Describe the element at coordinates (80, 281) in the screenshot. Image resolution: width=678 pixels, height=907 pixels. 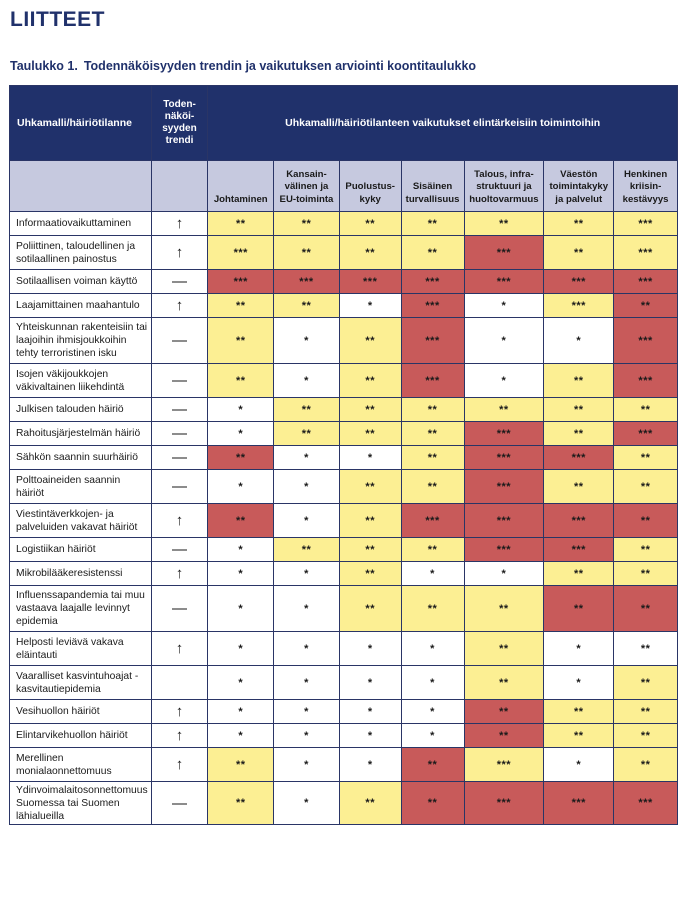
I see `threat-name: Sotilaallisen voiman käyttö` at that location.